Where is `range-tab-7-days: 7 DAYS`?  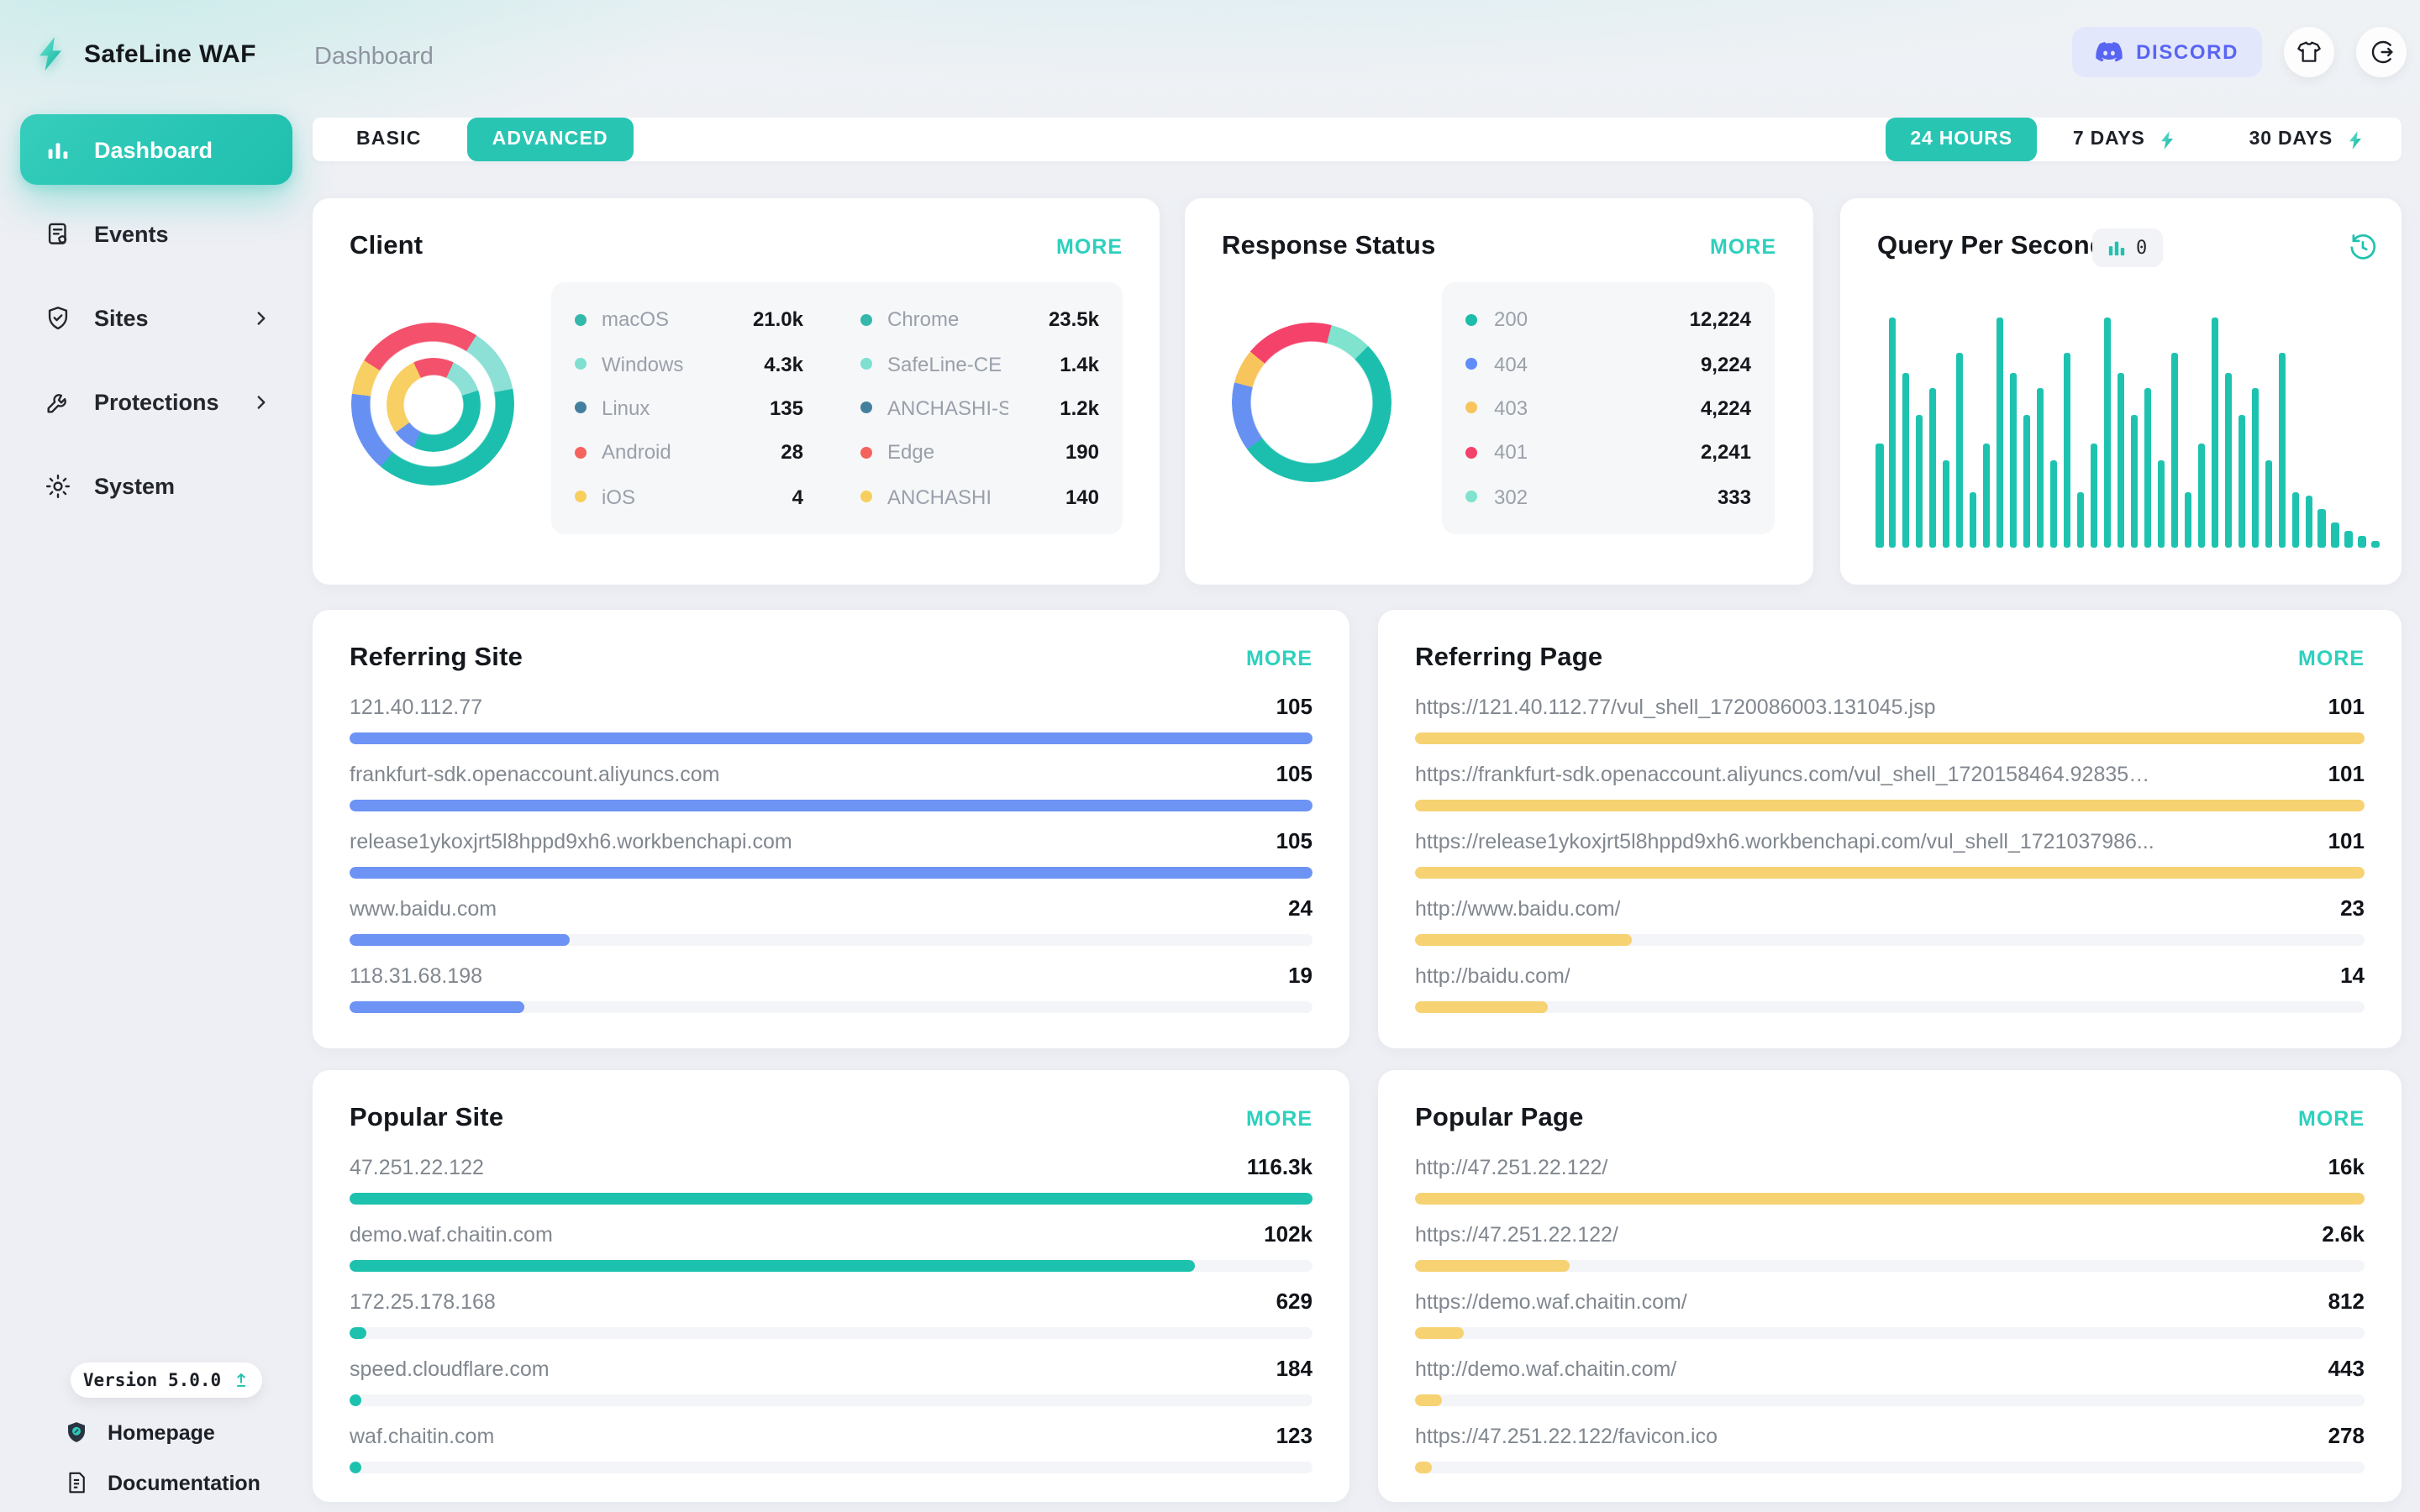
range-tab-7-days: 7 DAYS is located at coordinates (2126, 139).